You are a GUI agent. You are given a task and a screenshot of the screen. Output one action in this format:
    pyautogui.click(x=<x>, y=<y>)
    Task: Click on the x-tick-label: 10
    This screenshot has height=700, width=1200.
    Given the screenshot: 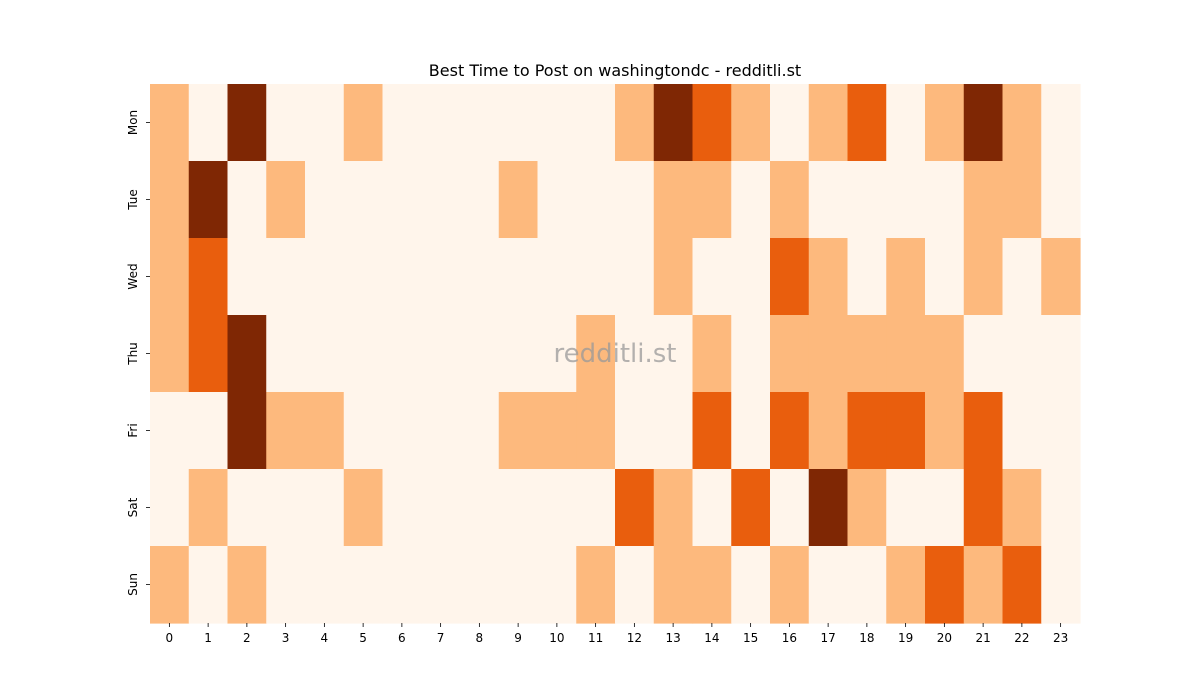 What is the action you would take?
    pyautogui.click(x=556, y=638)
    